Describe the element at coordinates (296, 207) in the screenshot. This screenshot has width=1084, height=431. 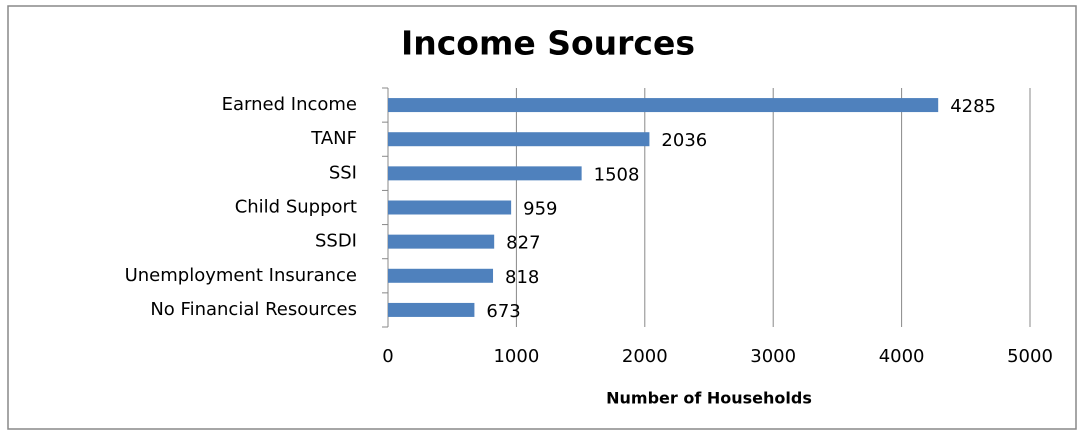
I see `y-tick-label: Child Support` at that location.